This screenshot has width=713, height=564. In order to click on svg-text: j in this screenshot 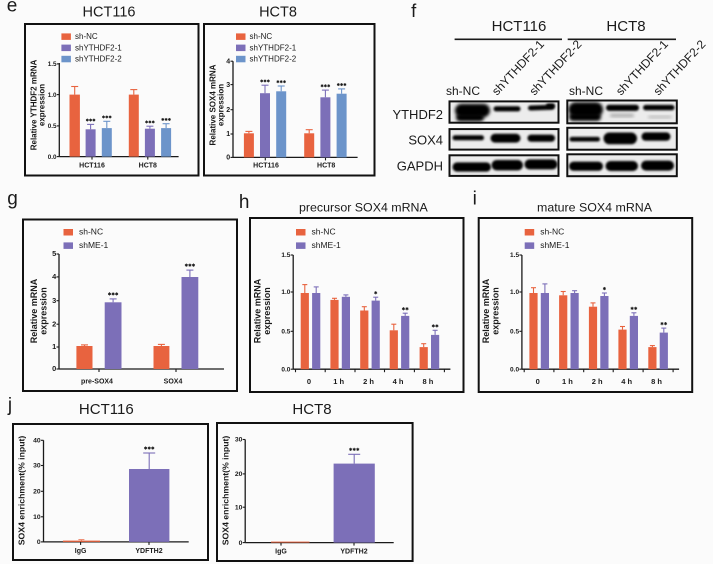, I will do `click(9, 405)`.